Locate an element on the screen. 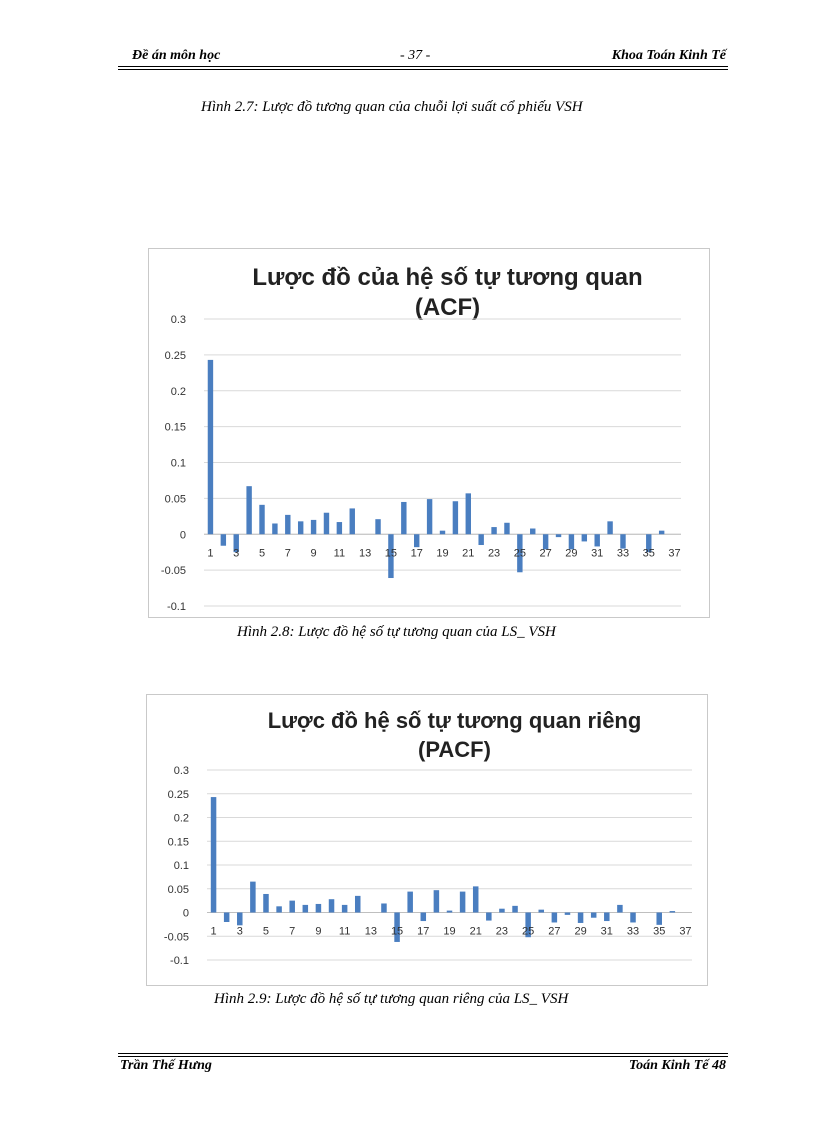  pacf-x-tick-label: 13 is located at coordinates (371, 932).